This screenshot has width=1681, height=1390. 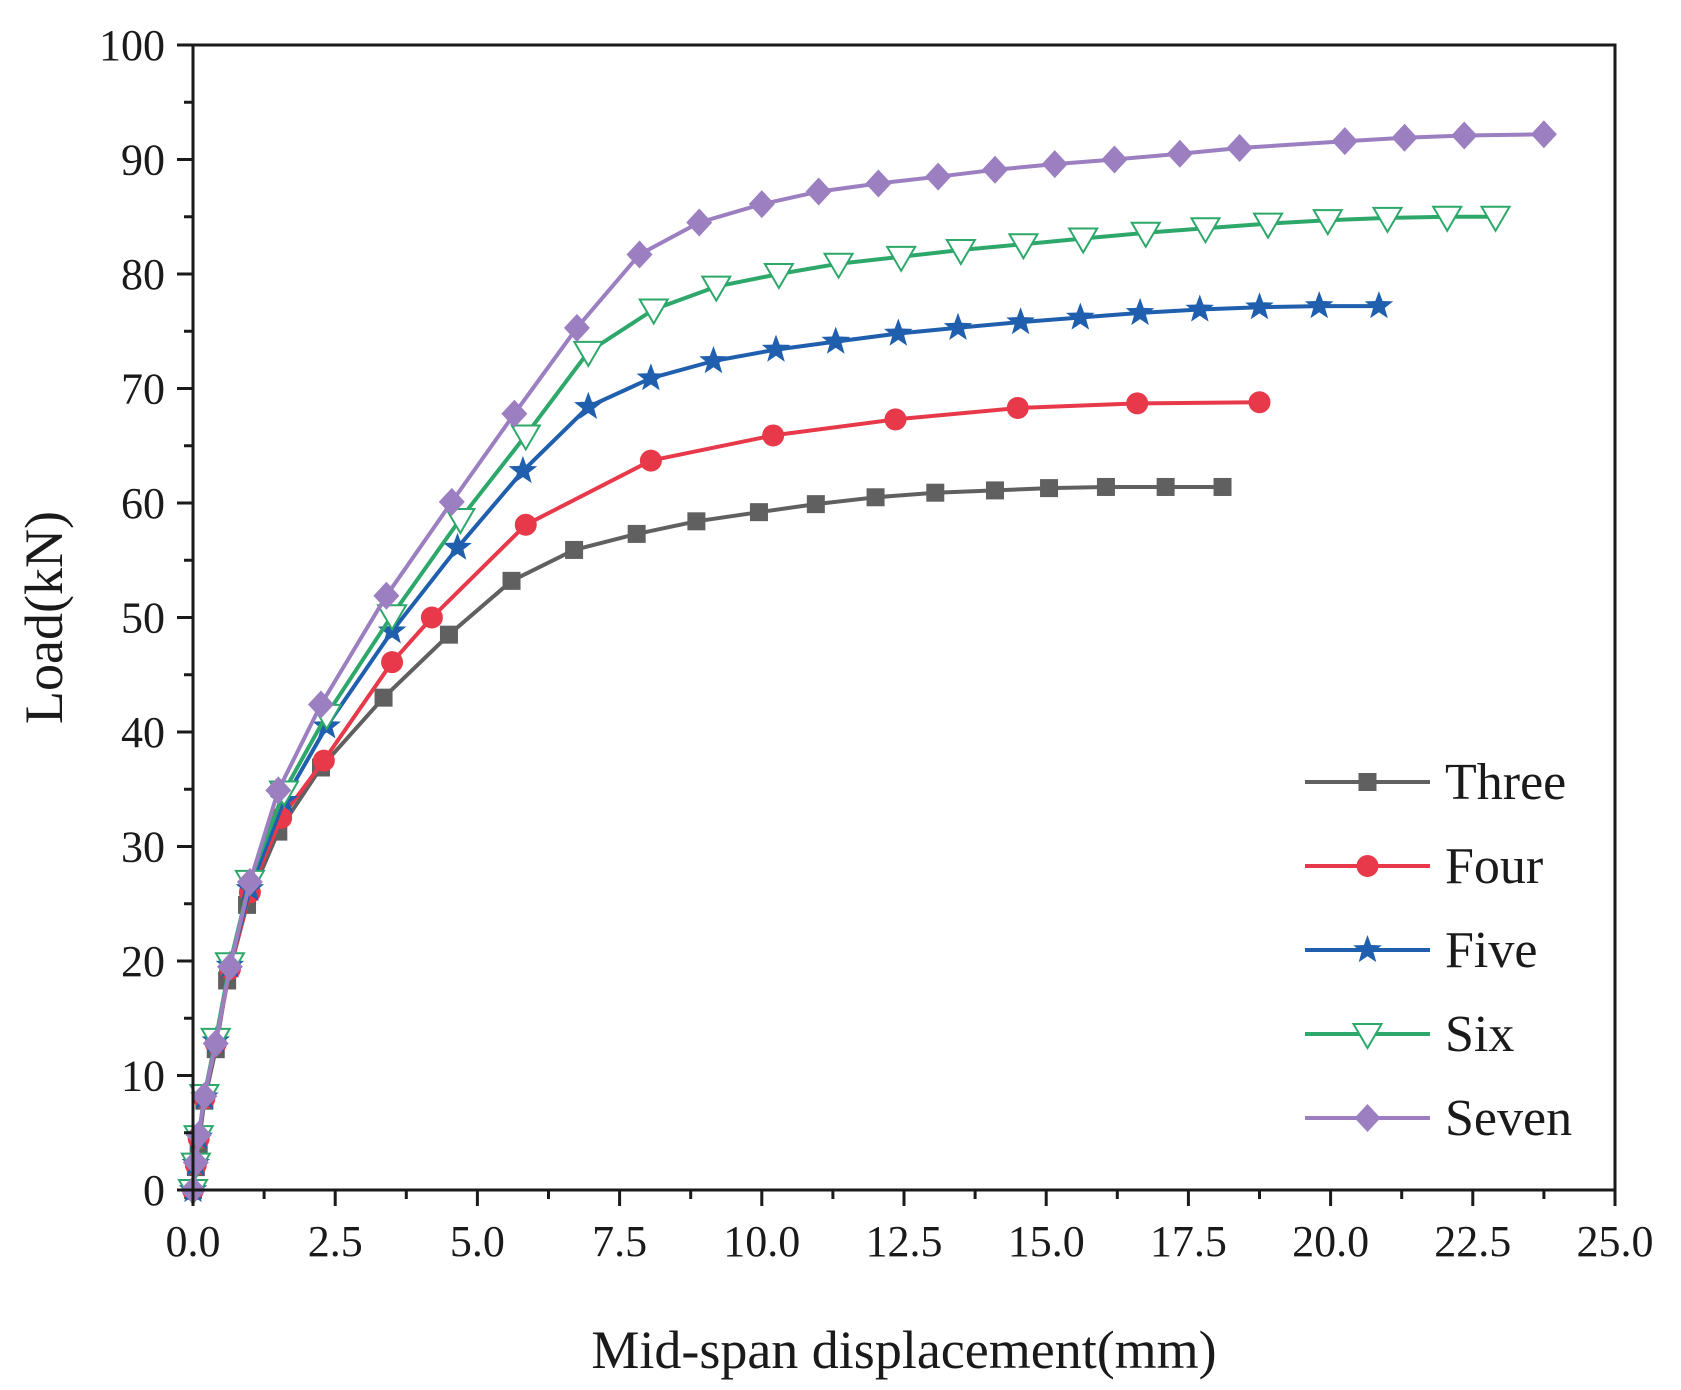 I want to click on legend-marker-four, so click(x=1367, y=866).